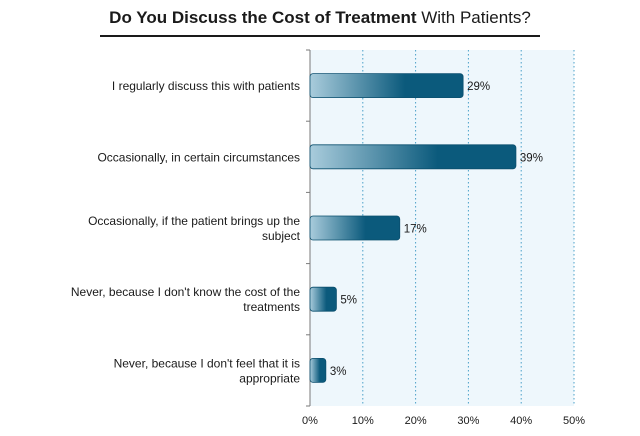 This screenshot has height=436, width=640. Describe the element at coordinates (574, 421) in the screenshot. I see `x-tick-label: 50%` at that location.